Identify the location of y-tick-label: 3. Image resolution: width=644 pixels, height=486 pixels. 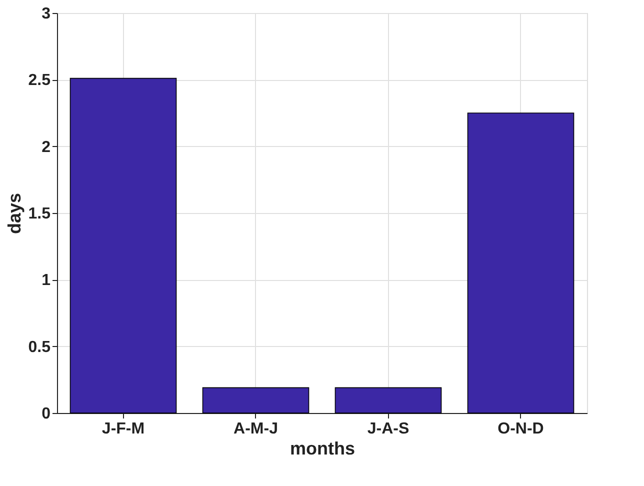
(46, 14).